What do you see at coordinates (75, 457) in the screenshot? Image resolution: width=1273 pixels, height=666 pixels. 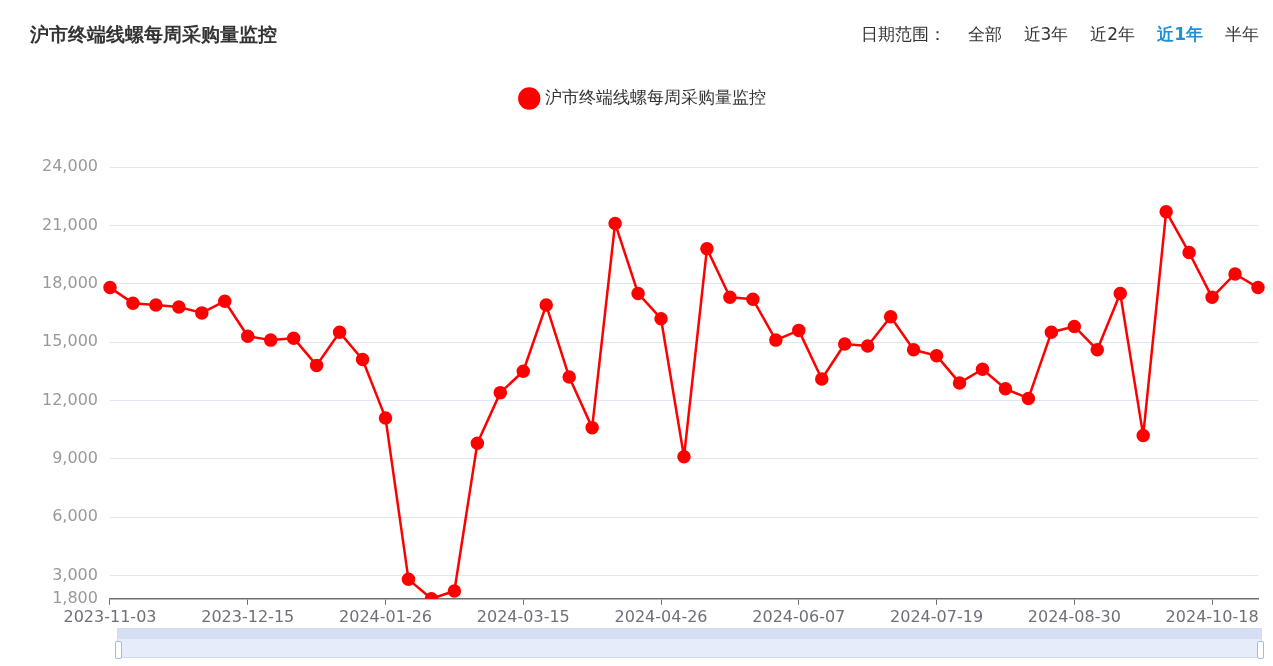 I see `y-tick-label: 9,000` at bounding box center [75, 457].